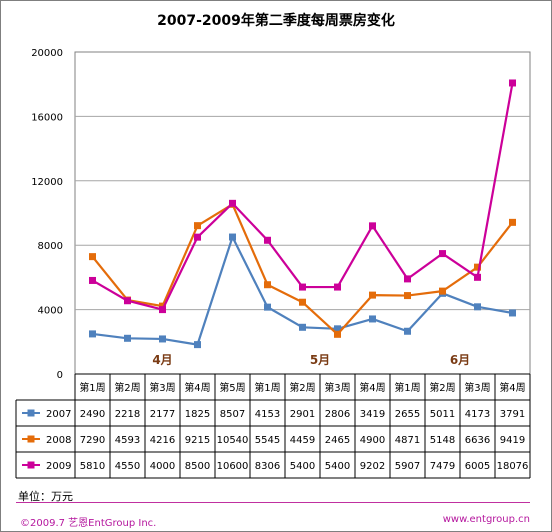  What do you see at coordinates (276, 21) in the screenshot?
I see `chart-title: 2007-2009年第二季度每周票房变化` at bounding box center [276, 21].